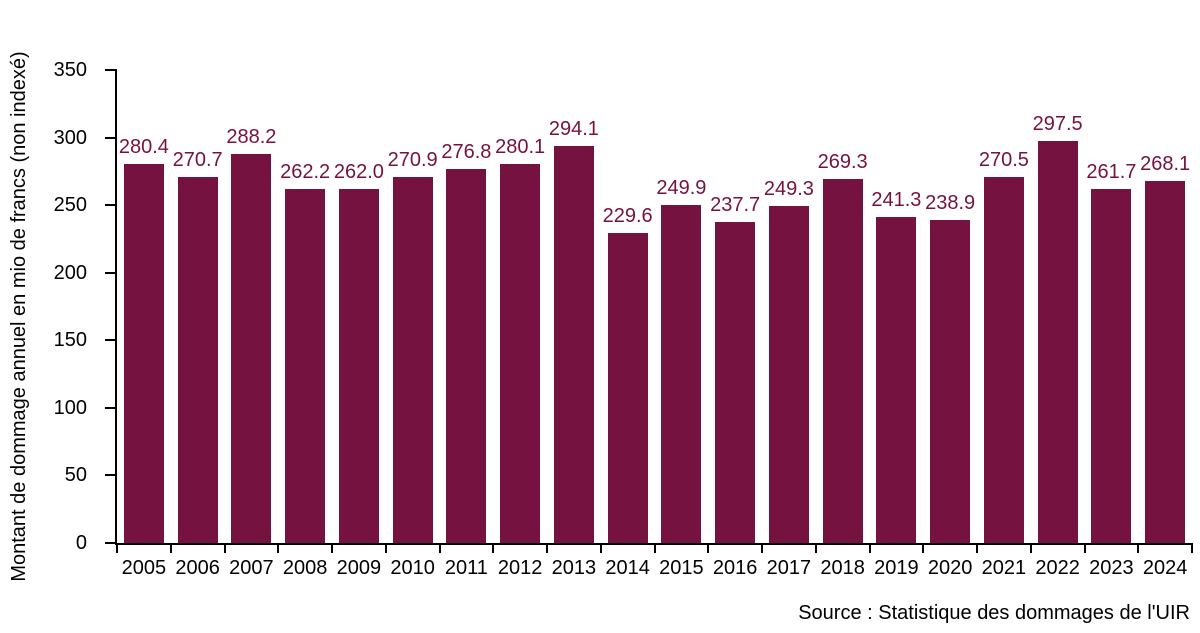  Describe the element at coordinates (1057, 568) in the screenshot. I see `x-axis-category-label: 2022` at that location.